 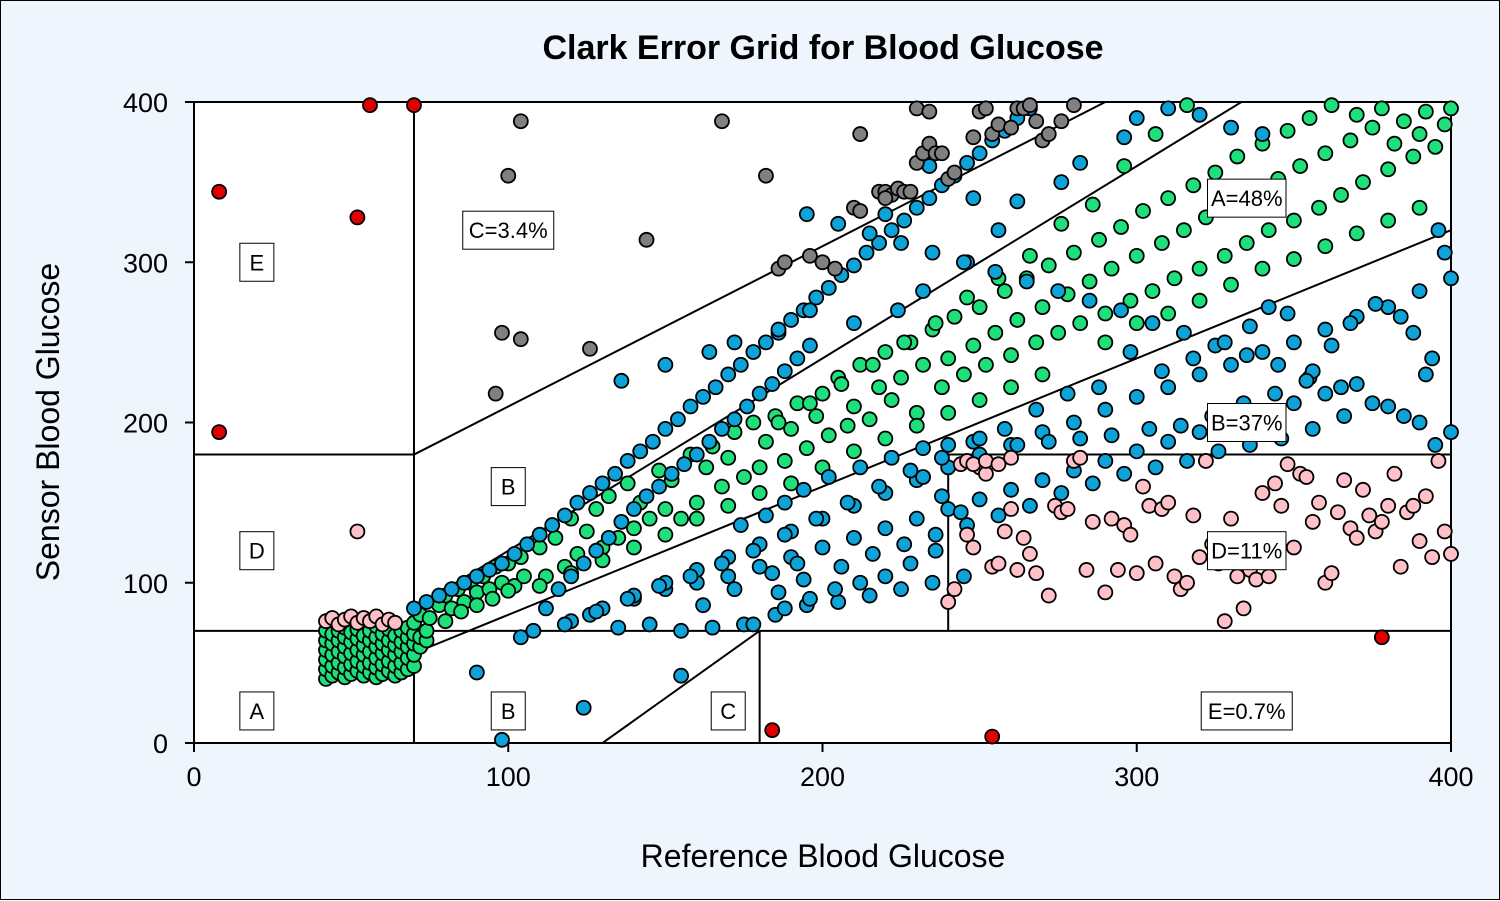 I want to click on y-tick-label: 400, so click(x=145, y=103).